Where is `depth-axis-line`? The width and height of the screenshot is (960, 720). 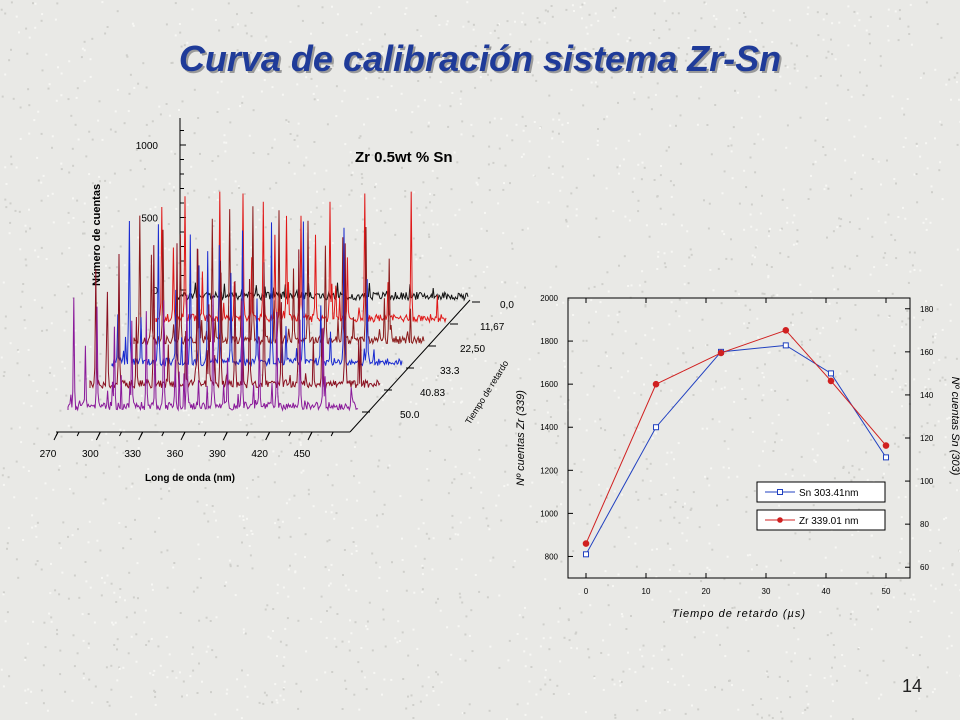 depth-axis-line is located at coordinates (410, 366).